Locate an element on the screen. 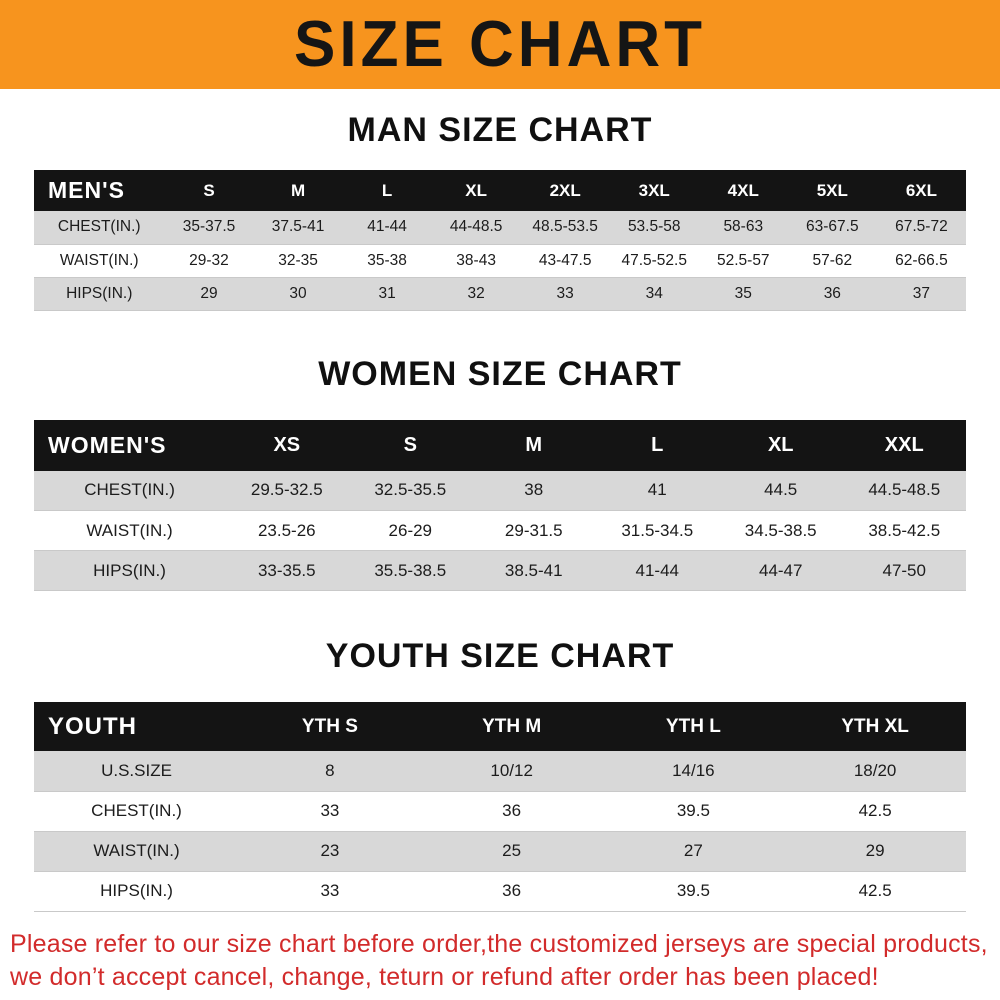  size-column-header: 6XL is located at coordinates (921, 190).